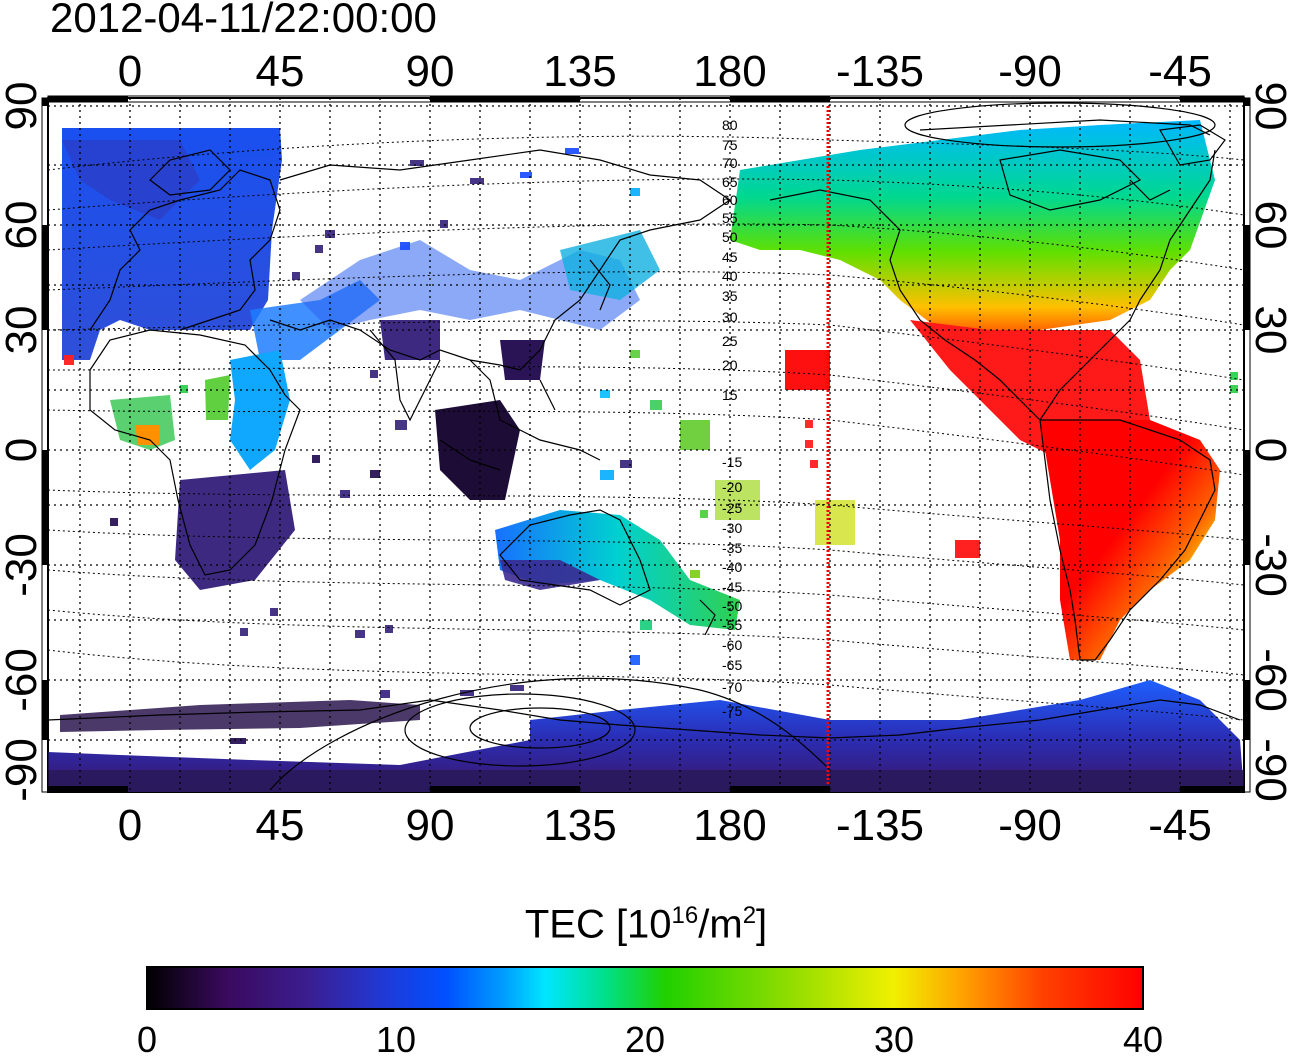  I want to click on left-lat-labels: 90 60 30 0 -30 -60 -90, so click(23, 442).